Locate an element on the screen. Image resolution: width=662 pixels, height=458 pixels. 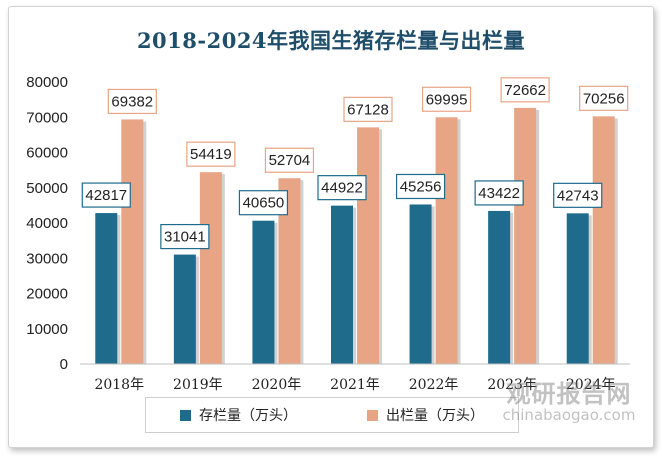
data-label-stock: 43422 is located at coordinates (499, 193).